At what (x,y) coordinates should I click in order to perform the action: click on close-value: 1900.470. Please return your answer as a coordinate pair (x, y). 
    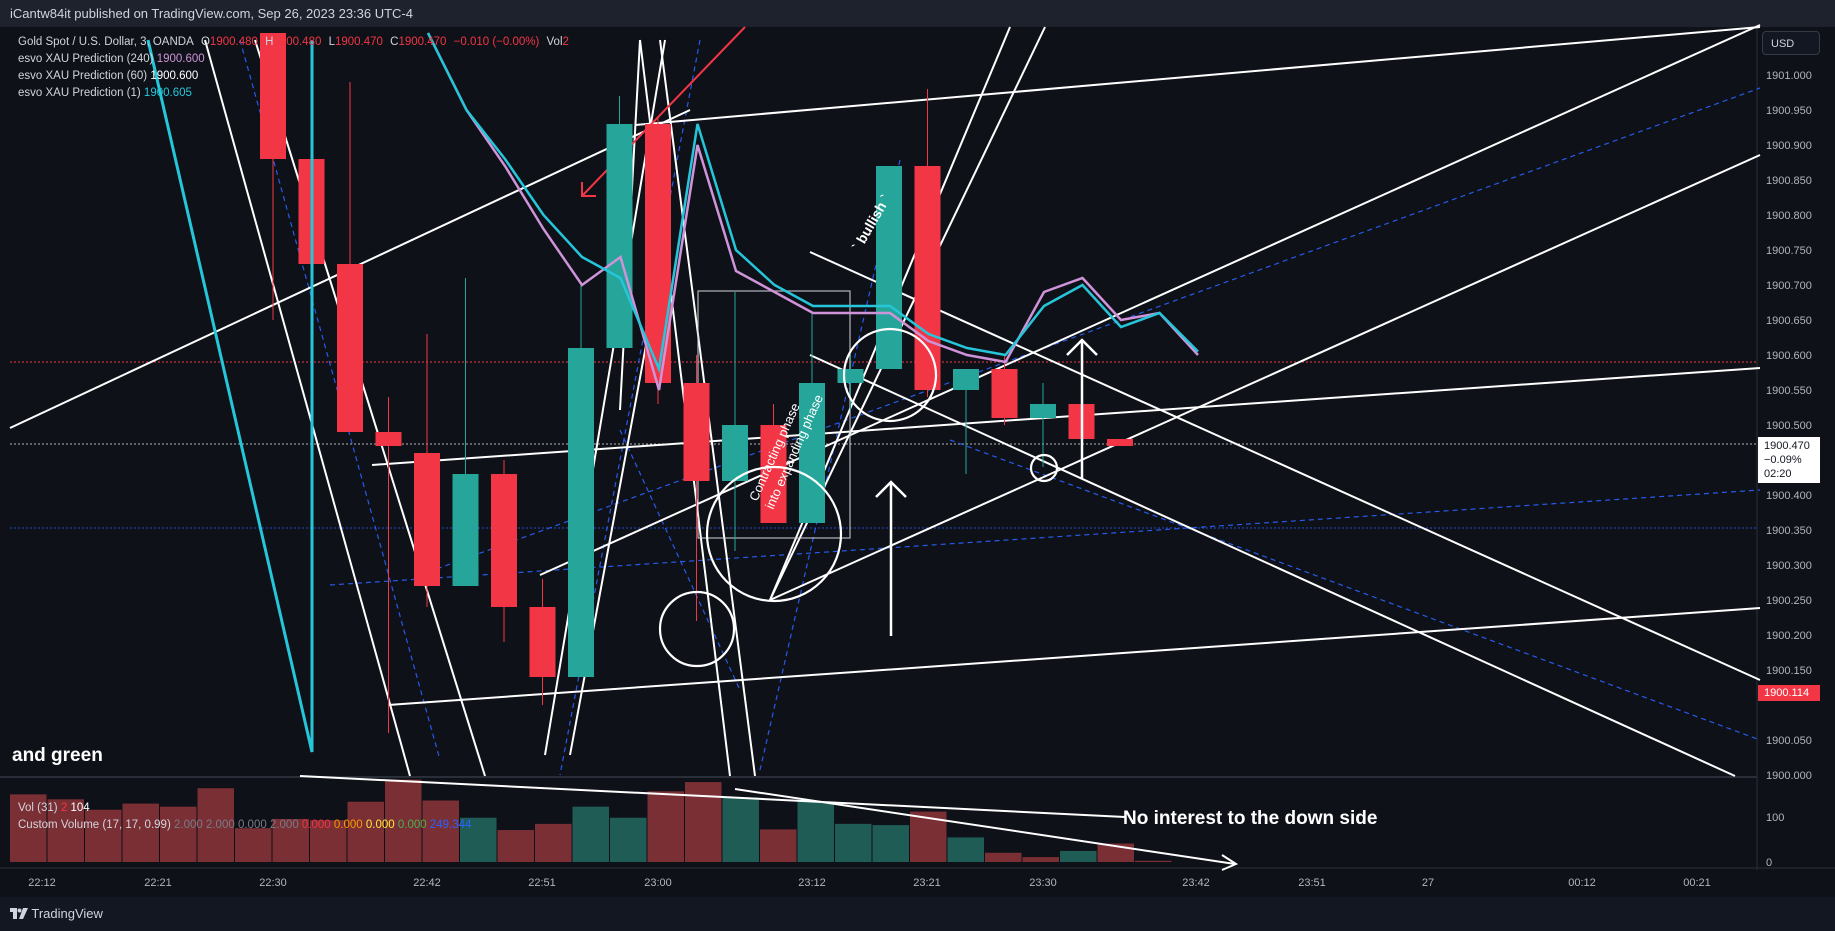
    Looking at the image, I should click on (422, 42).